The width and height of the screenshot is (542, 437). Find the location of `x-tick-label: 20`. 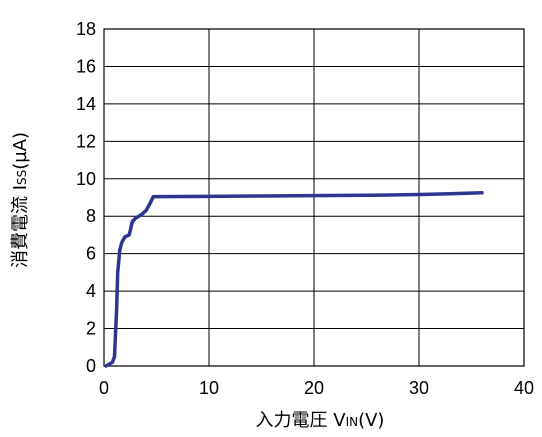

x-tick-label: 20 is located at coordinates (314, 388).